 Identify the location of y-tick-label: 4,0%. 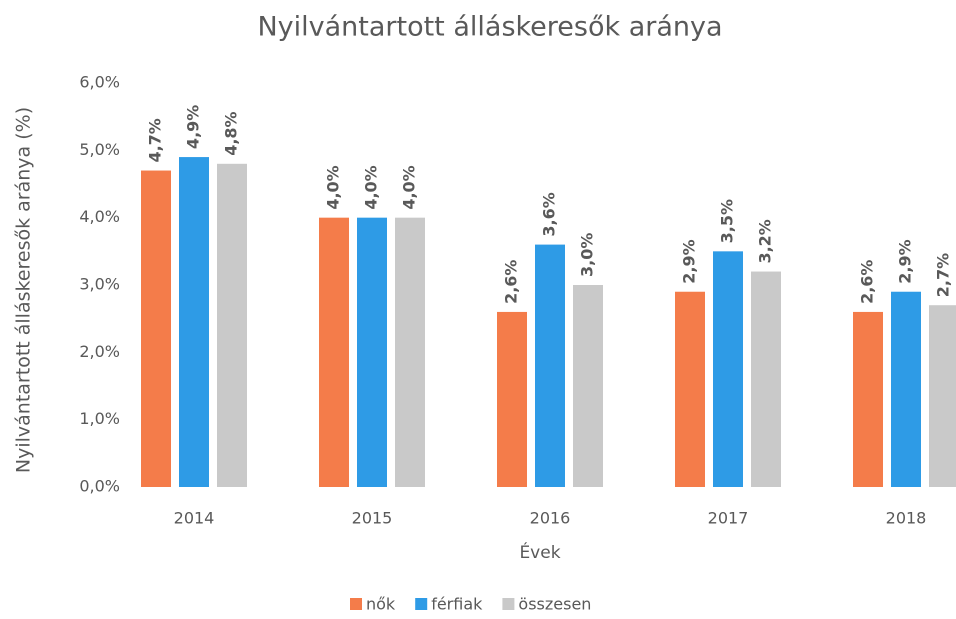
(99, 216).